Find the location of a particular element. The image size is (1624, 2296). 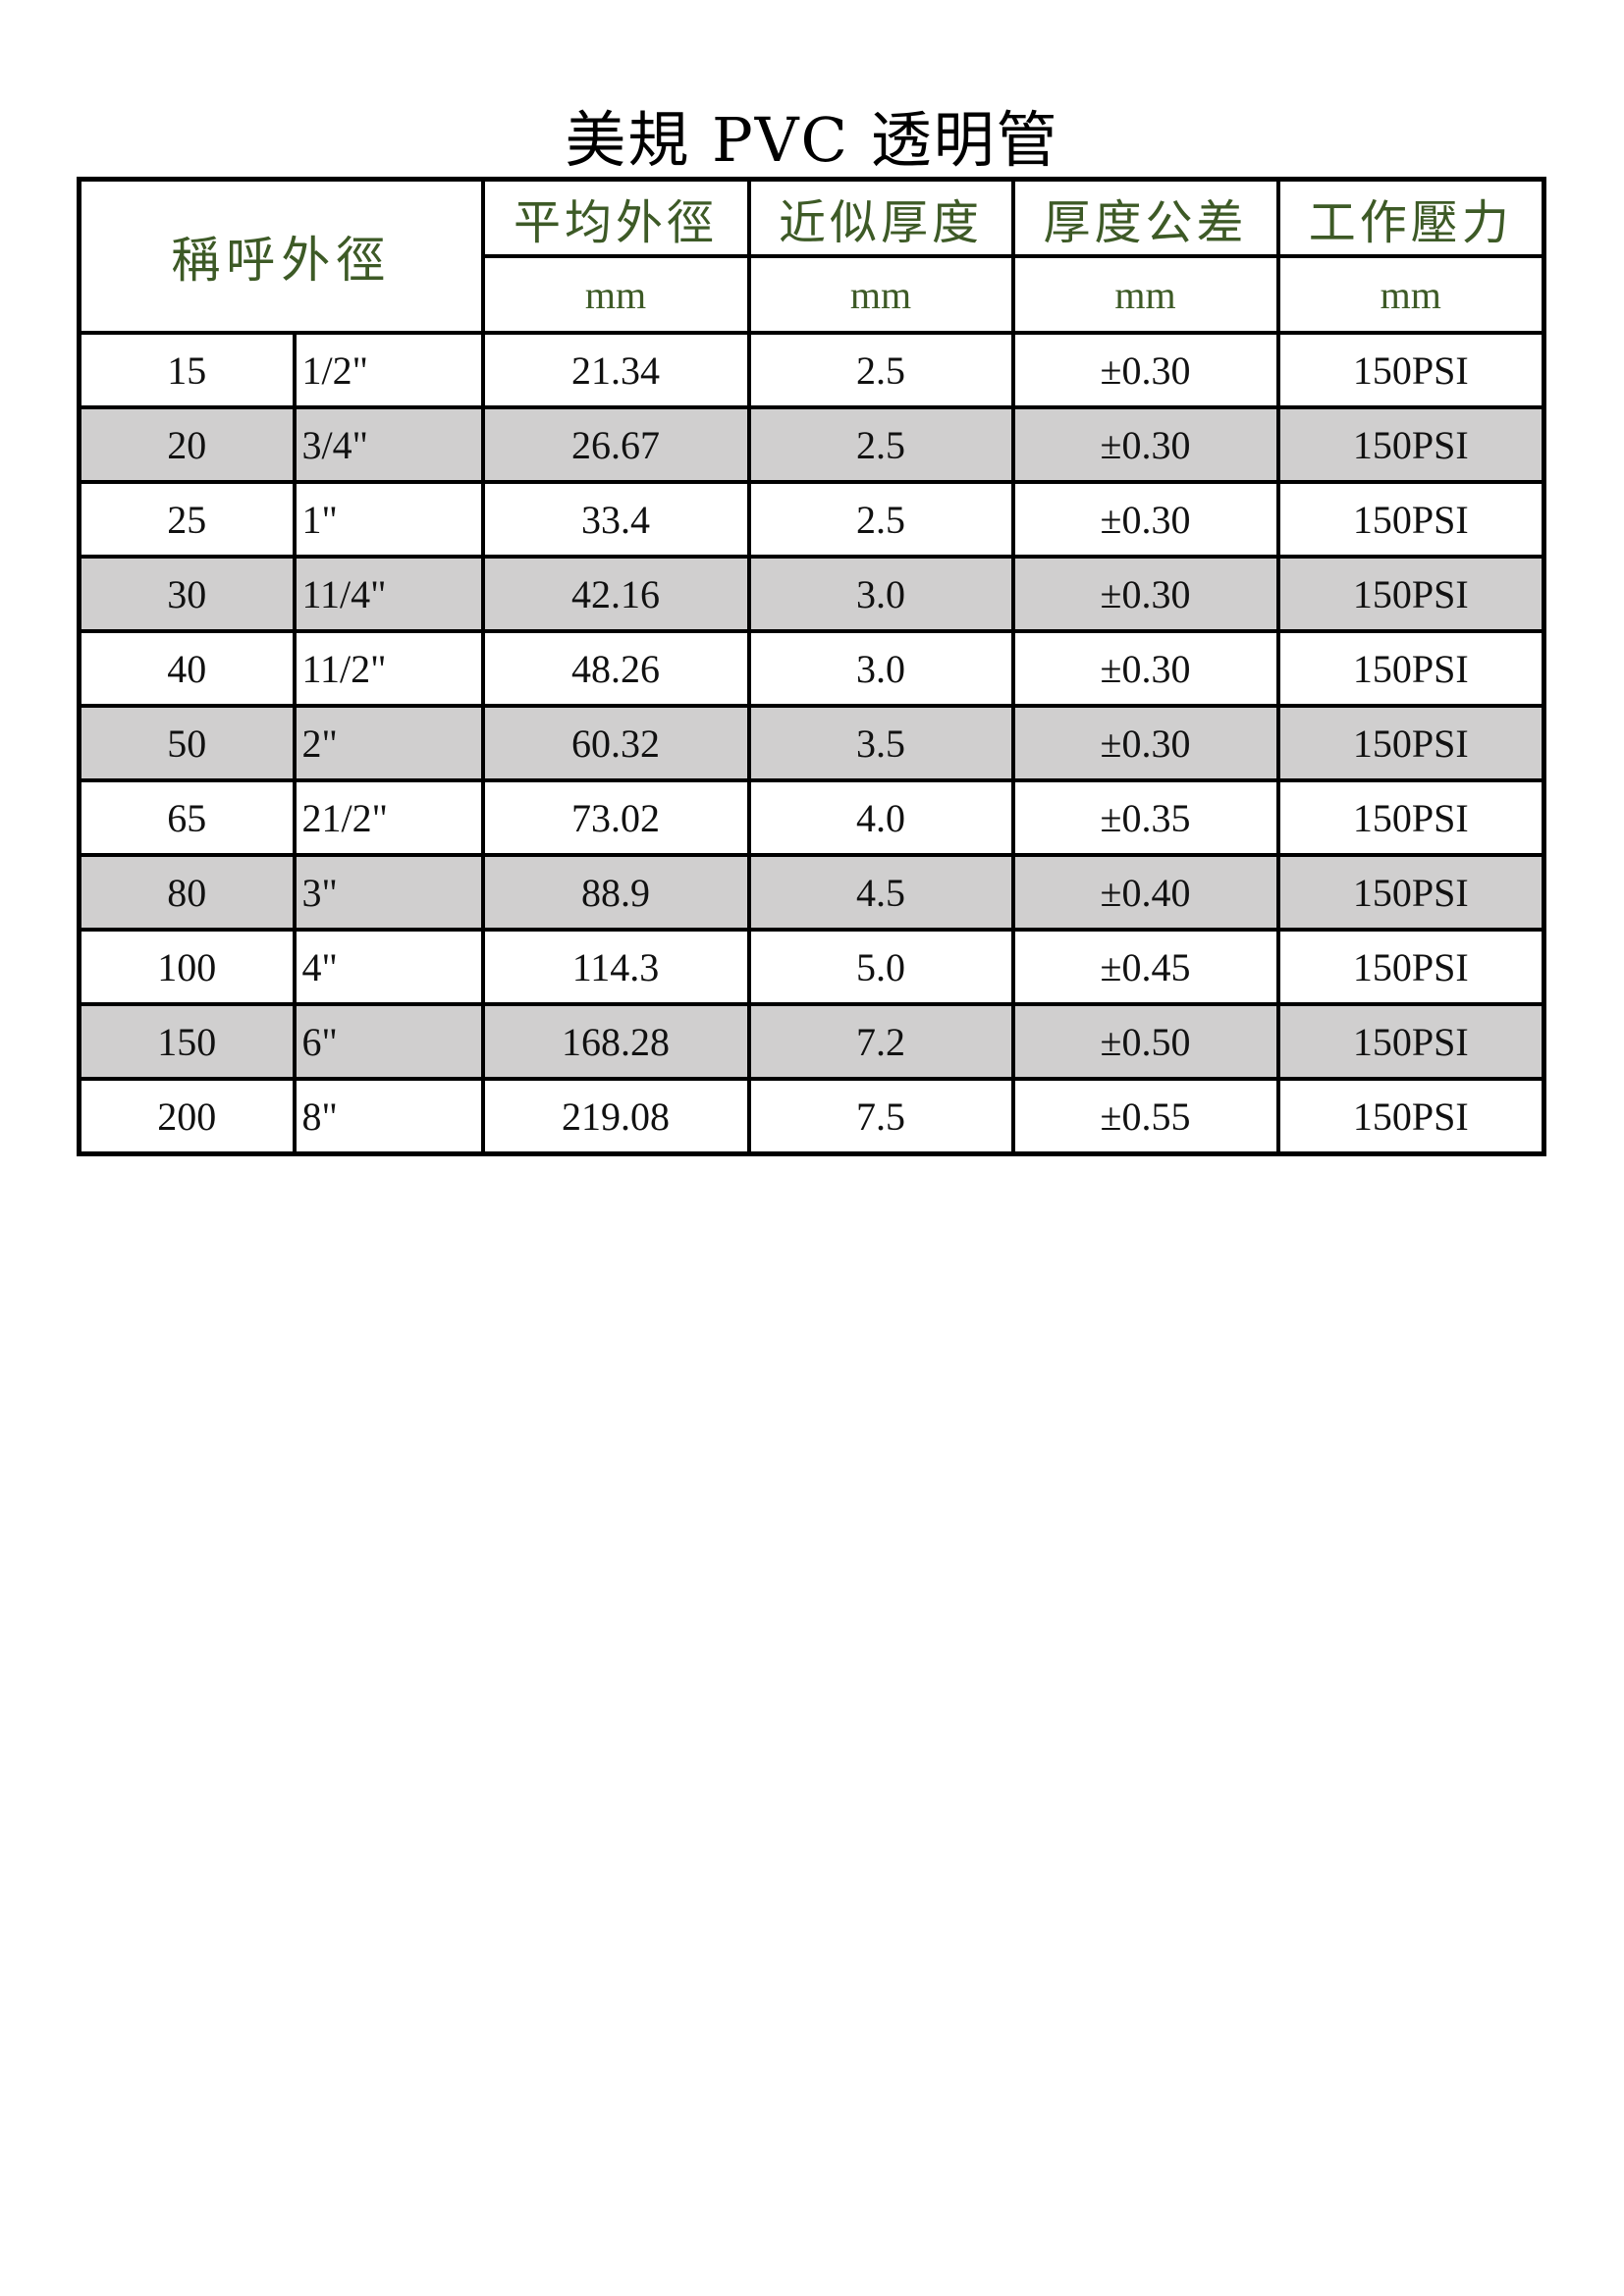

page-title: 美規 PVC 透明管 is located at coordinates (812, 140).